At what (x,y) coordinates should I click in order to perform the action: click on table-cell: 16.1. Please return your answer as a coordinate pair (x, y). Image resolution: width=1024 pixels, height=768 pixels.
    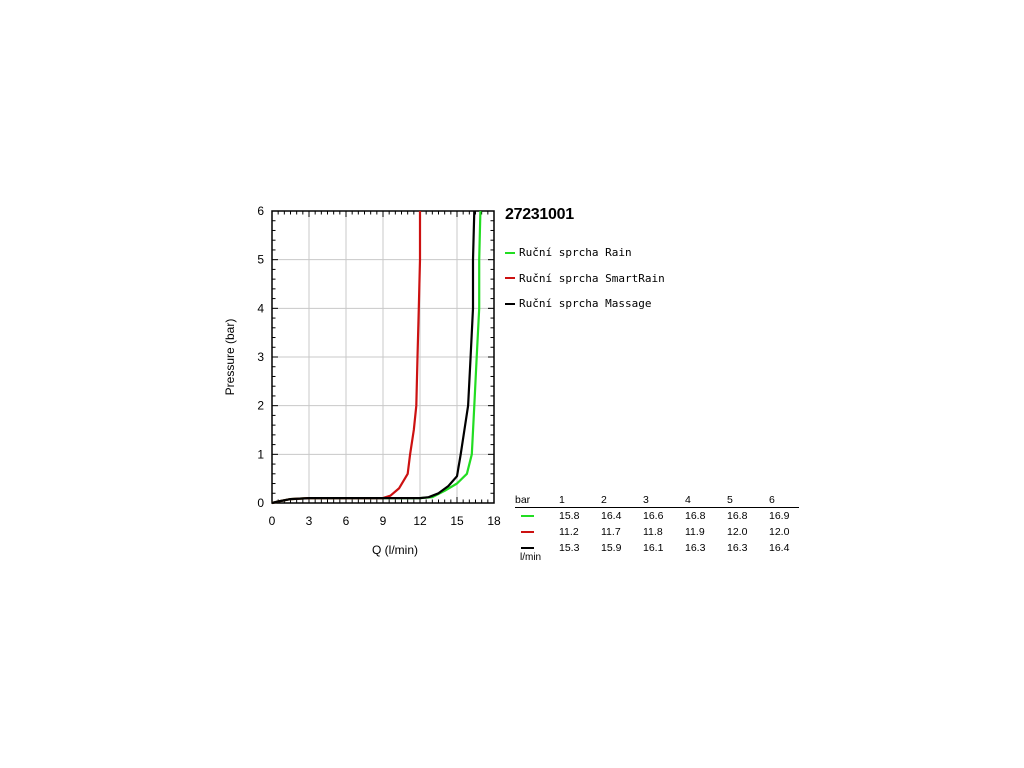
    Looking at the image, I should click on (653, 548).